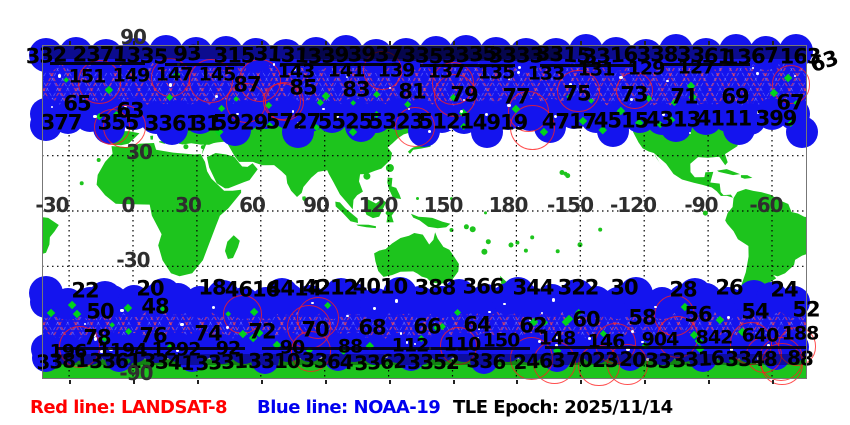  I want to click on pass-number-row-b: 127, so click(696, 67).